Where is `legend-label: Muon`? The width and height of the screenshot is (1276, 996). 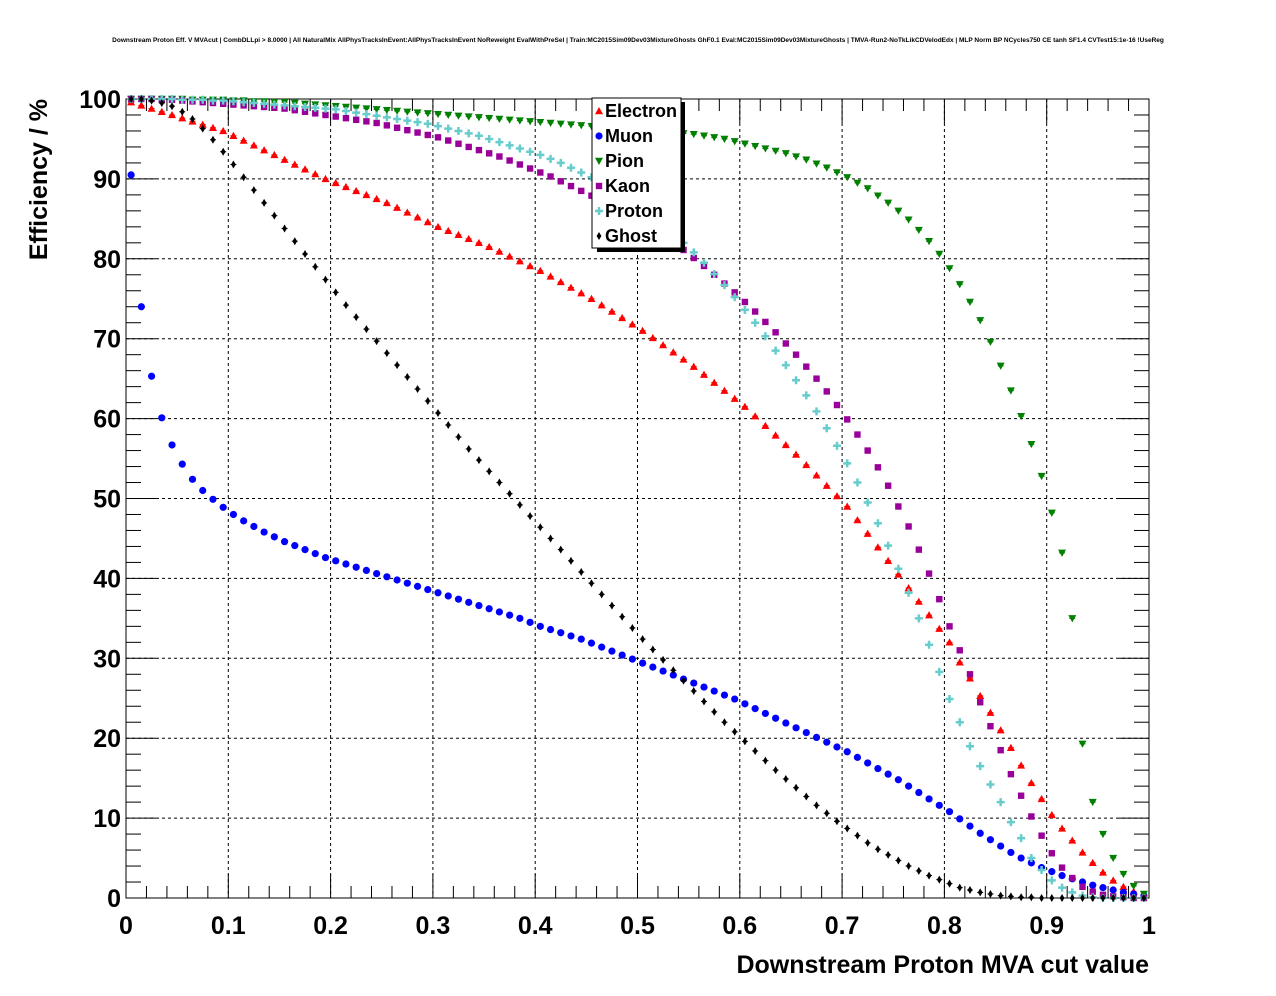
legend-label: Muon is located at coordinates (629, 136).